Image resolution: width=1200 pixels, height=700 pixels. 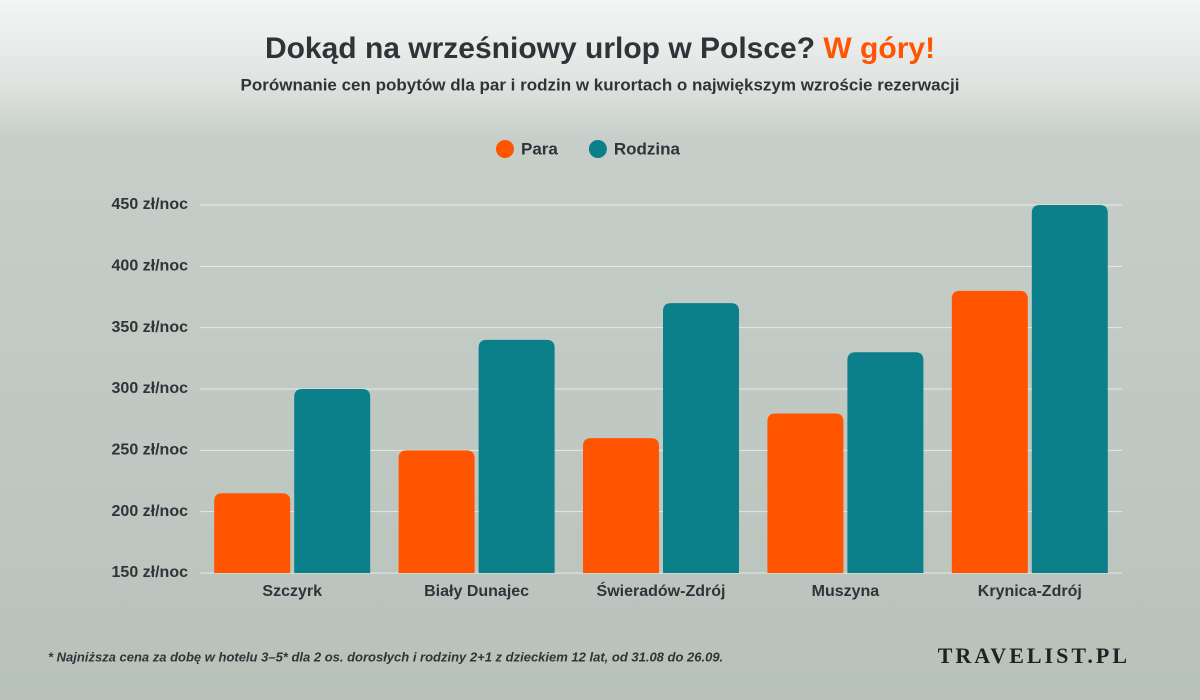 I want to click on title-accent: W góry!, so click(x=879, y=48).